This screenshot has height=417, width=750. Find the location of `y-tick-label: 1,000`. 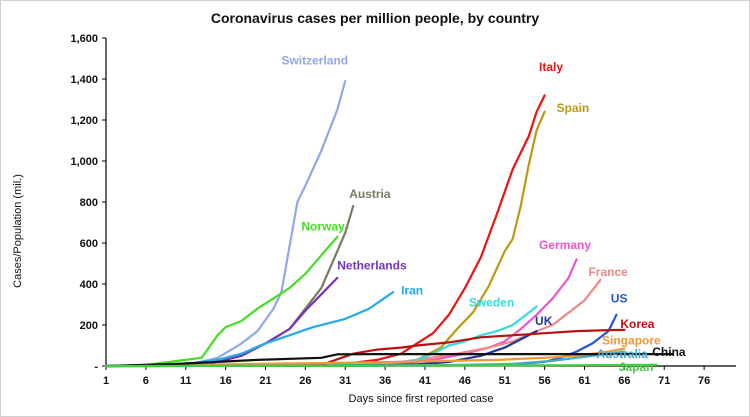

y-tick-label: 1,000 is located at coordinates (84, 162).